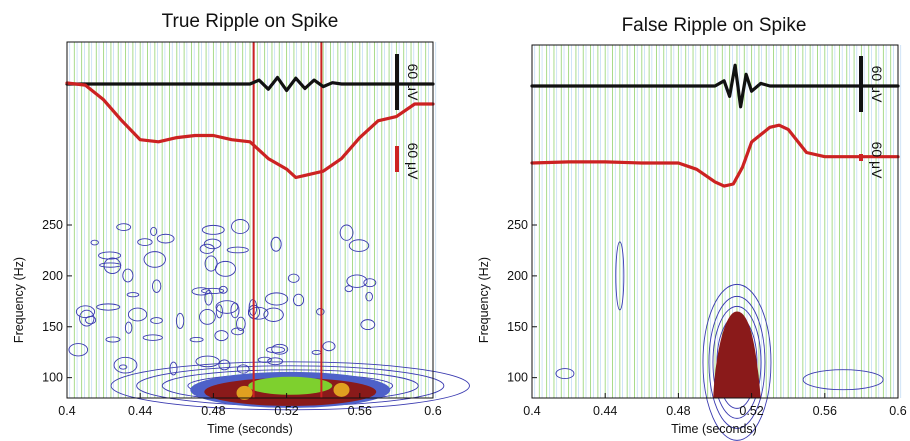 The width and height of the screenshot is (910, 441). What do you see at coordinates (213, 411) in the screenshot?
I see `x-tick-label: 0.48` at bounding box center [213, 411].